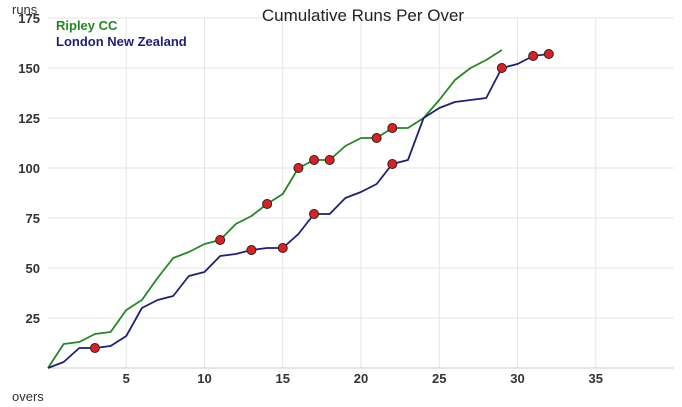  I want to click on x-tick-label-15: 15, so click(283, 378).